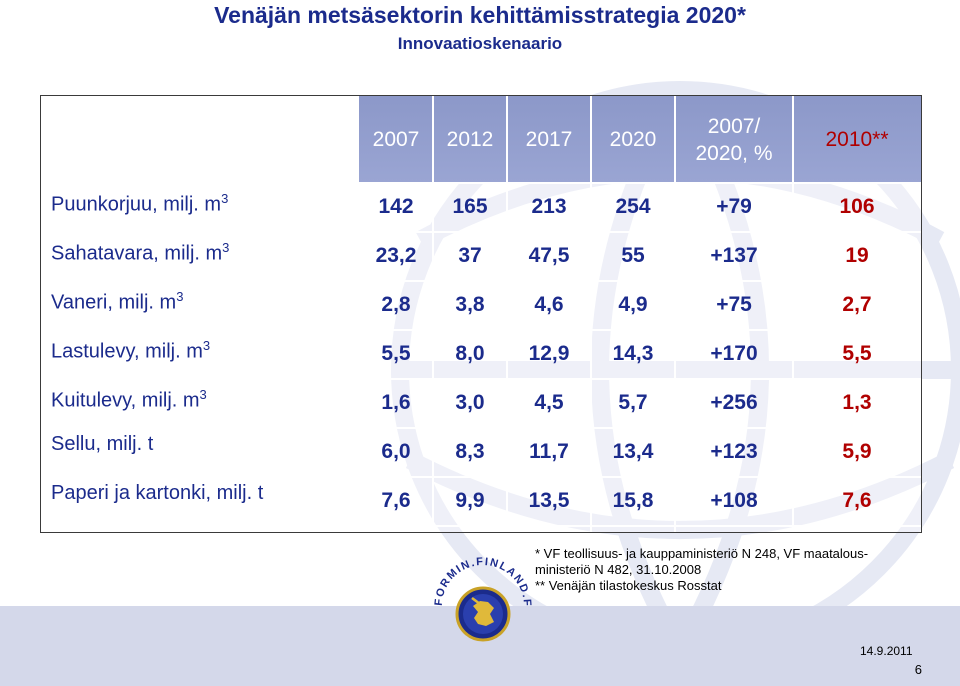 This screenshot has width=960, height=686. What do you see at coordinates (734, 402) in the screenshot?
I see `table-cell: +256` at bounding box center [734, 402].